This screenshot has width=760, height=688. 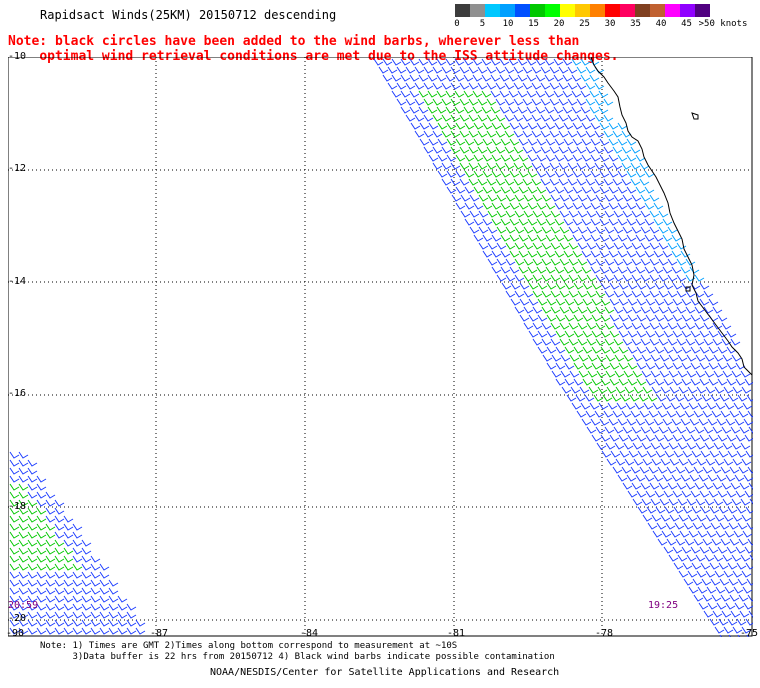 I want to click on lon-label: -90, so click(x=15, y=633).